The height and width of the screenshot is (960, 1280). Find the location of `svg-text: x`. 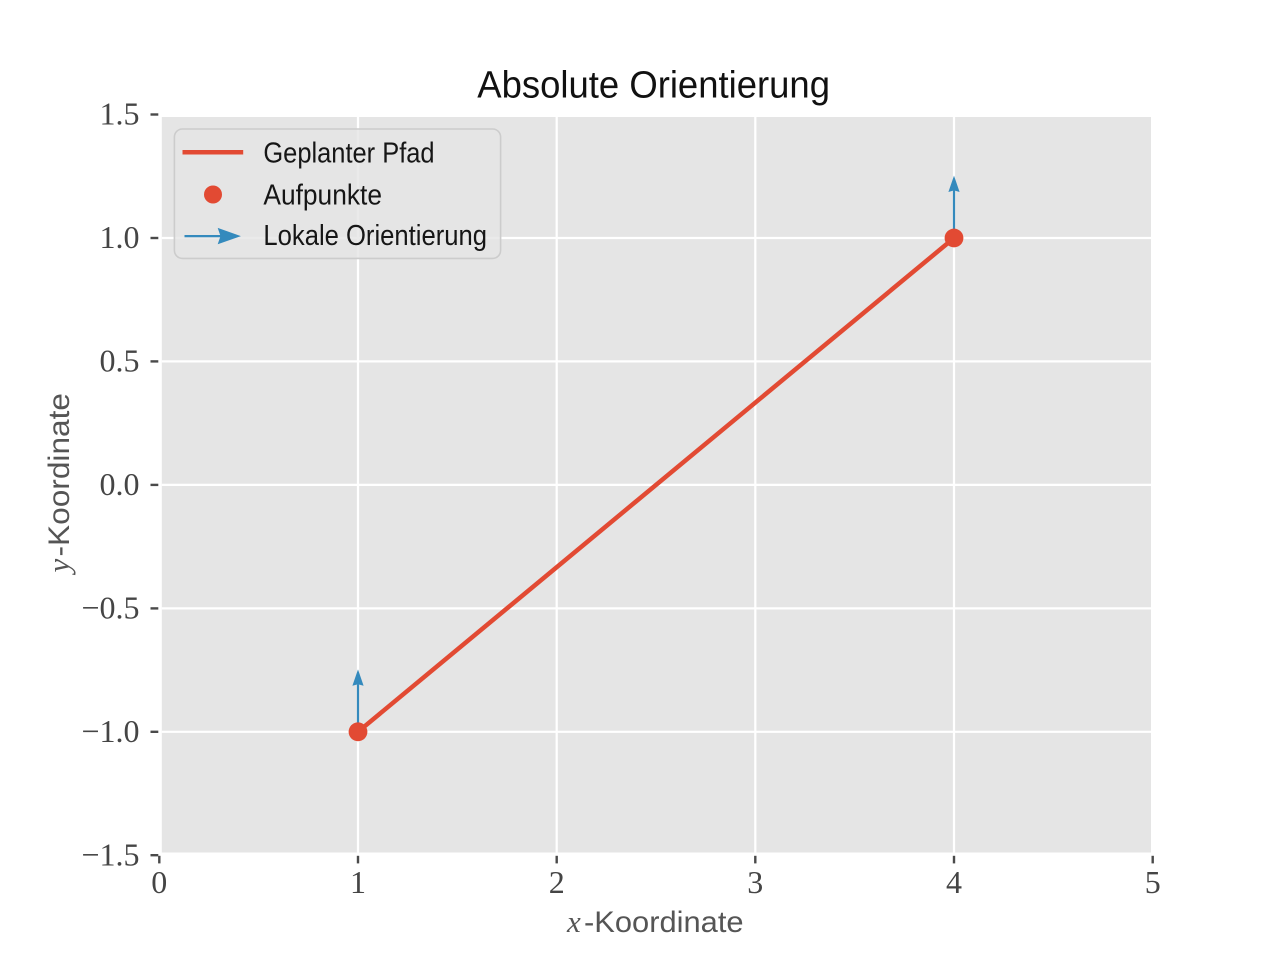

svg-text: x is located at coordinates (573, 921).